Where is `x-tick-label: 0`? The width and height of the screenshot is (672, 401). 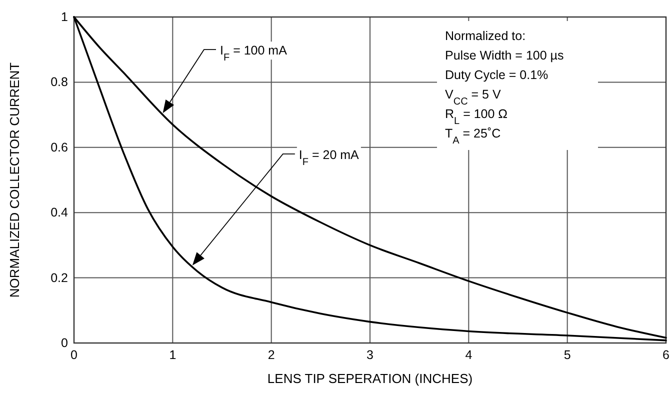
x-tick-label: 0 is located at coordinates (74, 355).